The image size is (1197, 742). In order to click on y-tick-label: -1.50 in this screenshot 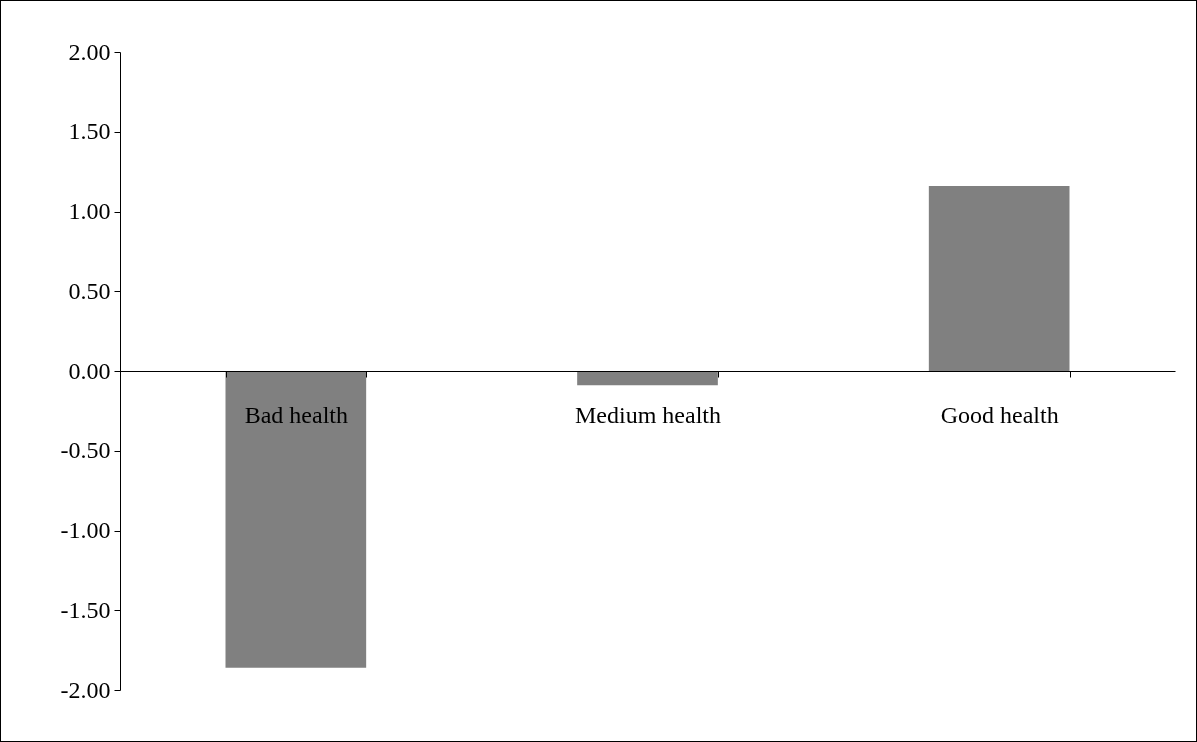, I will do `click(85, 609)`.